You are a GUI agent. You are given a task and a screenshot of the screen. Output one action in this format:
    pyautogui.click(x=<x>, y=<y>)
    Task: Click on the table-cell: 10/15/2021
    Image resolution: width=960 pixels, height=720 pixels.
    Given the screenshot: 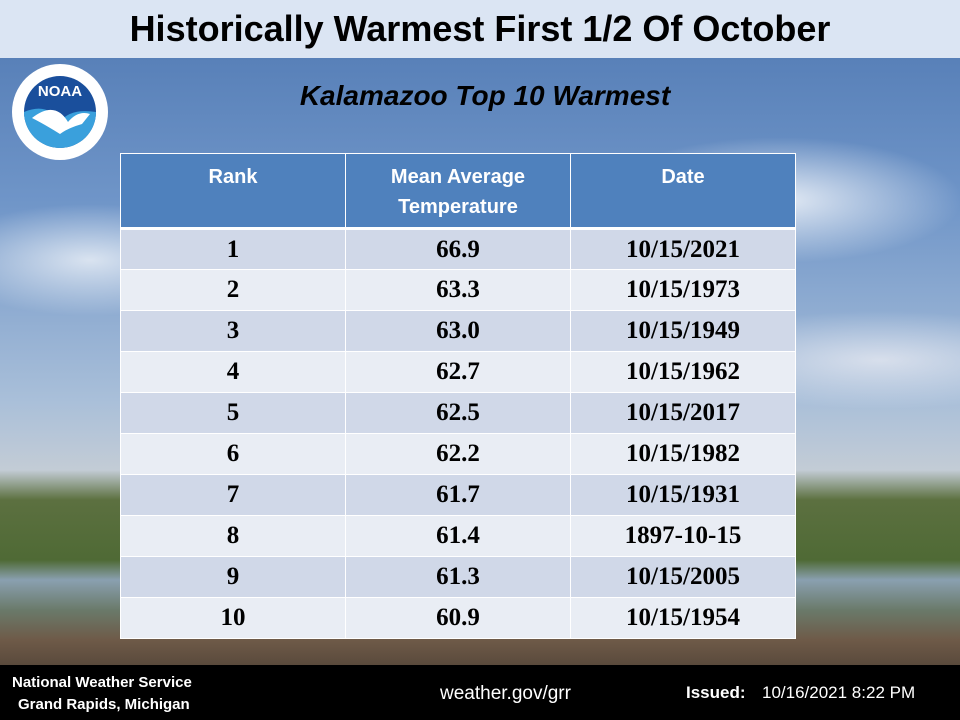 What is the action you would take?
    pyautogui.click(x=683, y=249)
    